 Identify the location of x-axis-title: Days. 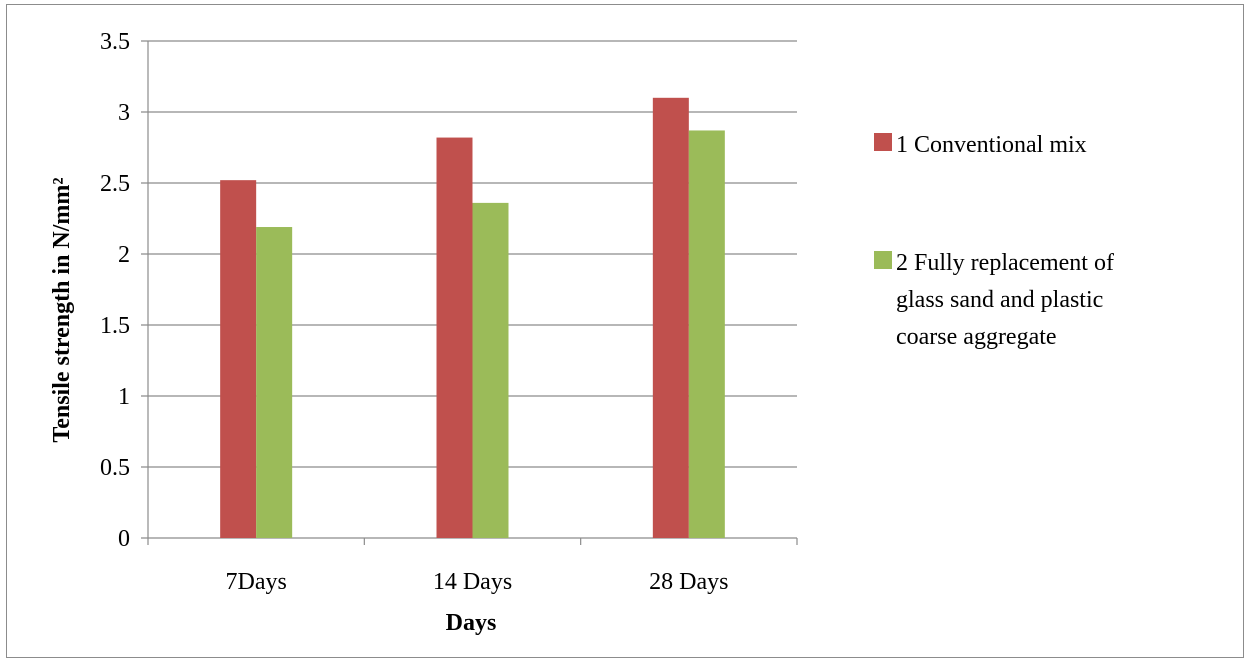
(471, 623).